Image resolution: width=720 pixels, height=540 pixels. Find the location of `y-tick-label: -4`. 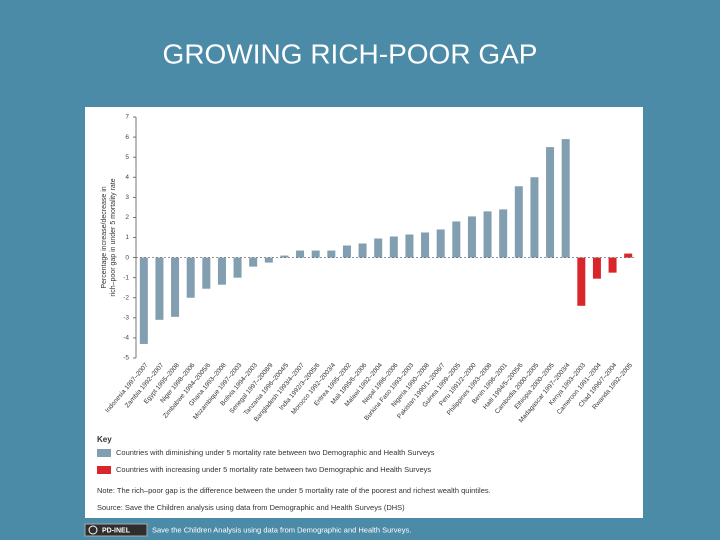

y-tick-label: -4 is located at coordinates (126, 338).